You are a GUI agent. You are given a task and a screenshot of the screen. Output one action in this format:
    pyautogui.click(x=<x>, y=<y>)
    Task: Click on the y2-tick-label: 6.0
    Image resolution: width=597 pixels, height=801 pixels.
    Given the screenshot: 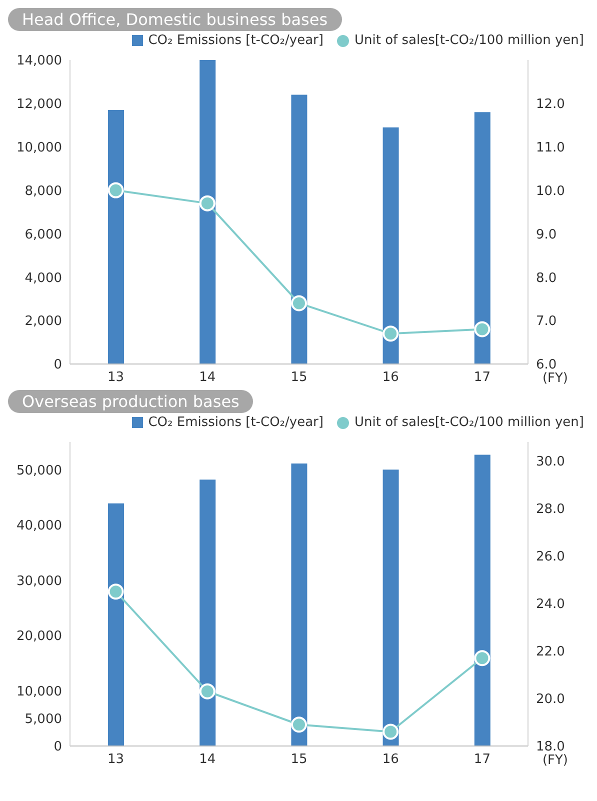 What is the action you would take?
    pyautogui.click(x=546, y=365)
    